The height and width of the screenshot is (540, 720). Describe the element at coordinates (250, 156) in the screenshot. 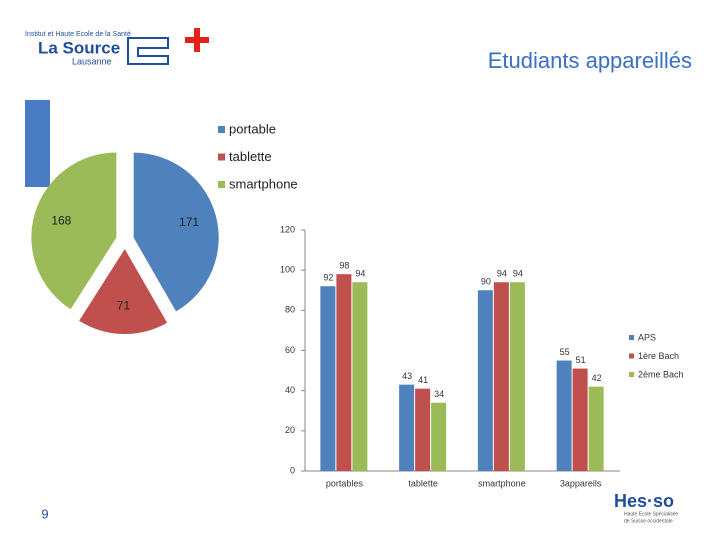

I see `legend-label: tablette` at that location.